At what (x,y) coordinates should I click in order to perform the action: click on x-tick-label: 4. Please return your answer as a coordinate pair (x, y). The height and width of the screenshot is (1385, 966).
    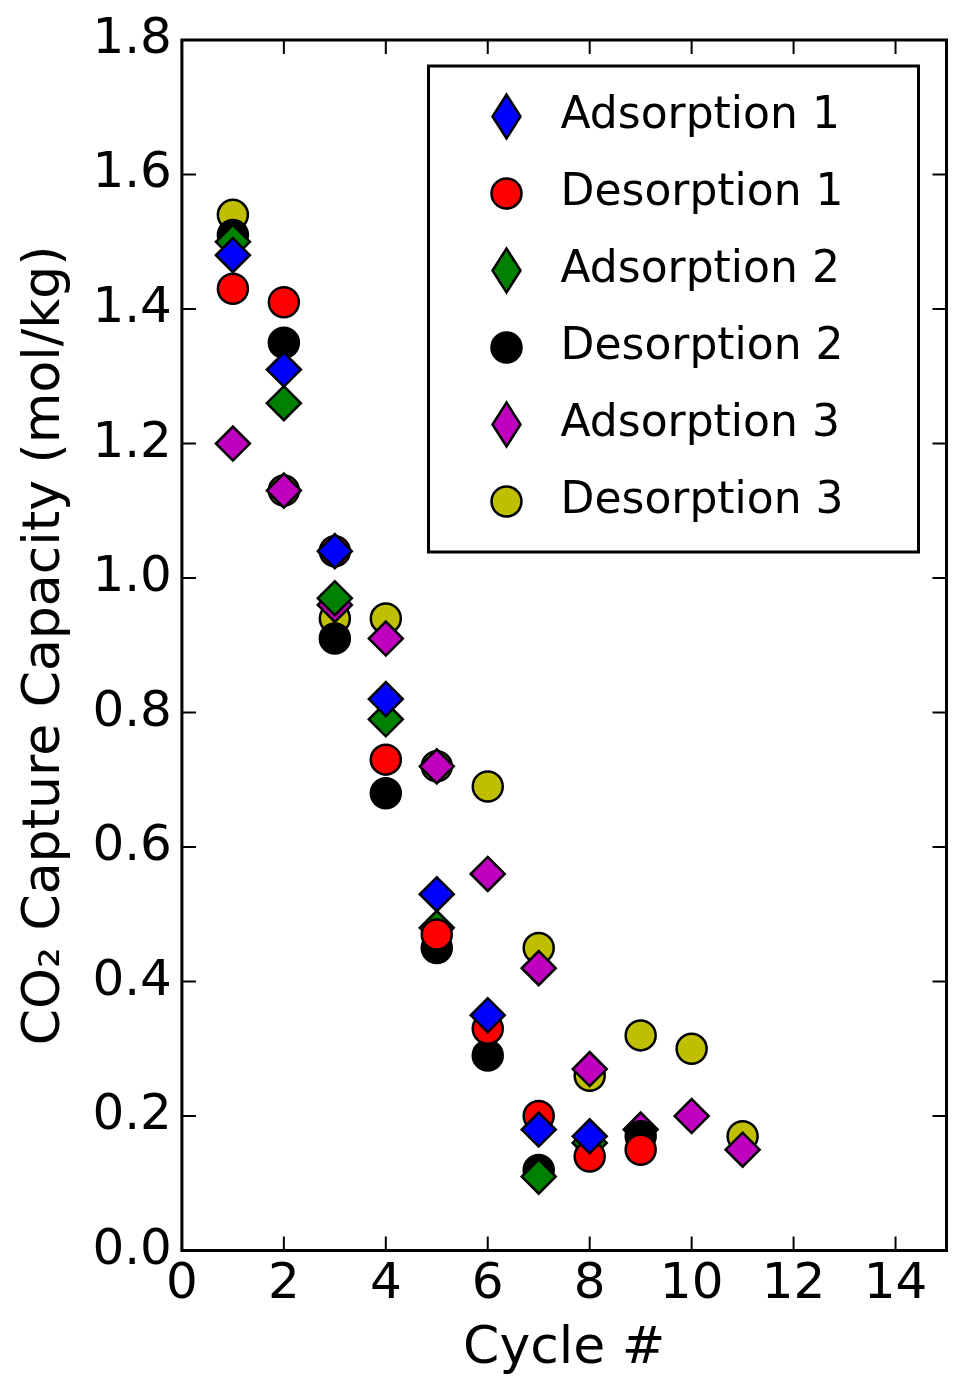
    Looking at the image, I should click on (385, 1280).